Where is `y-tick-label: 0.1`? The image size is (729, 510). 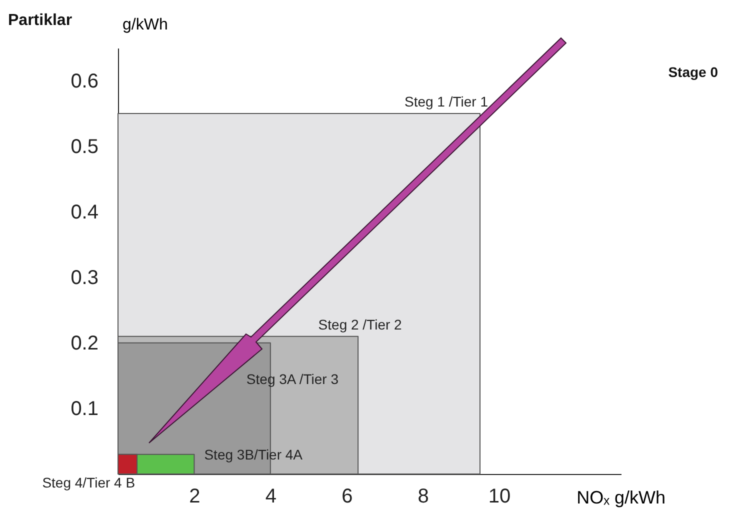
y-tick-label: 0.1 is located at coordinates (84, 409).